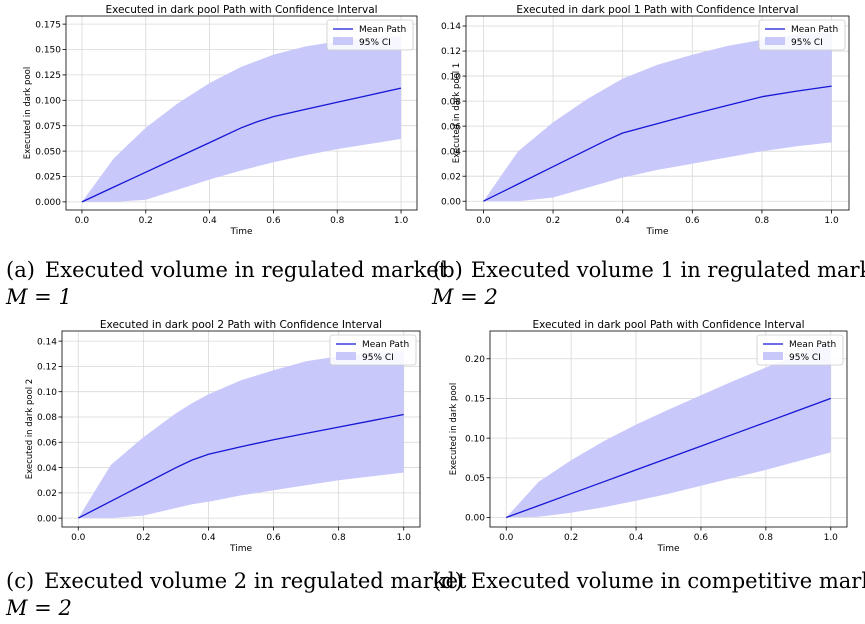 This screenshot has height=624, width=865. Describe the element at coordinates (20, 270) in the screenshot. I see `caption-a-label: (a)` at that location.